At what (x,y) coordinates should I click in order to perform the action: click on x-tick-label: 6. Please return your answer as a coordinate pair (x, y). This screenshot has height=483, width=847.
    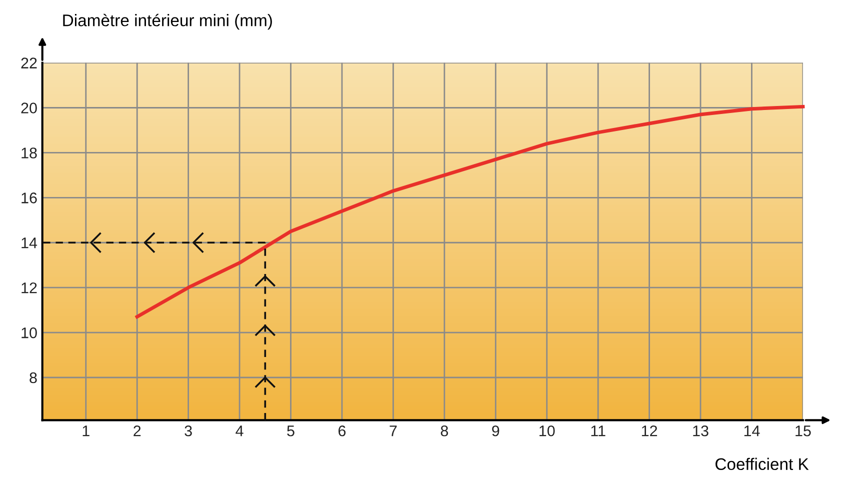
    Looking at the image, I should click on (342, 430).